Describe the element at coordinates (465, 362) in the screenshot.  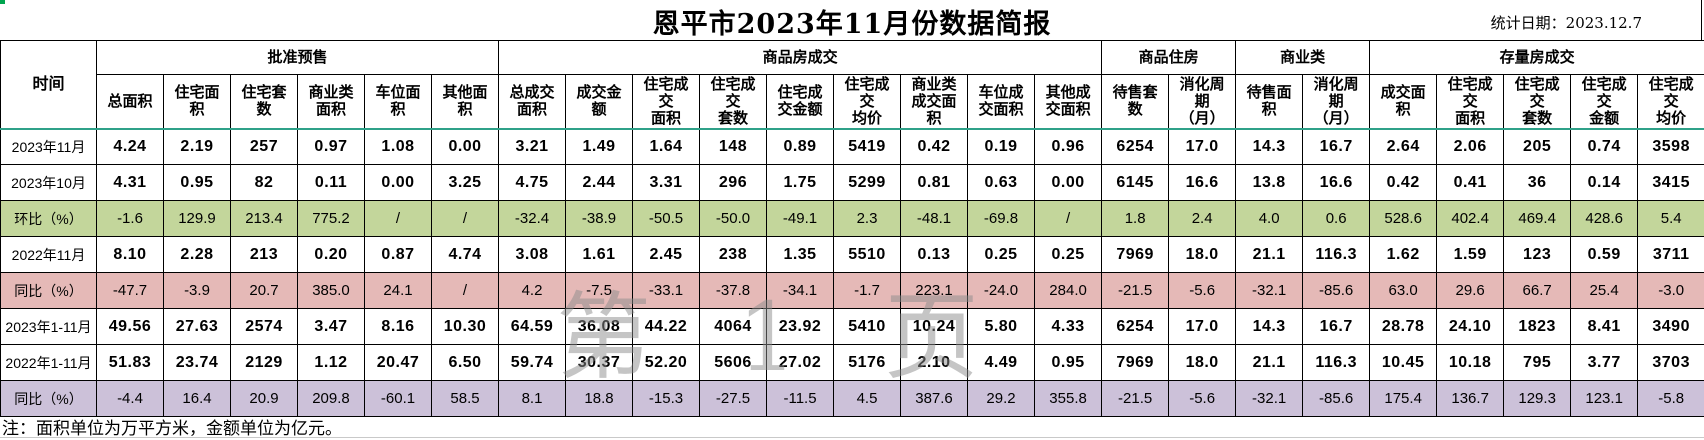
I see `data-cell: 6.50` at that location.